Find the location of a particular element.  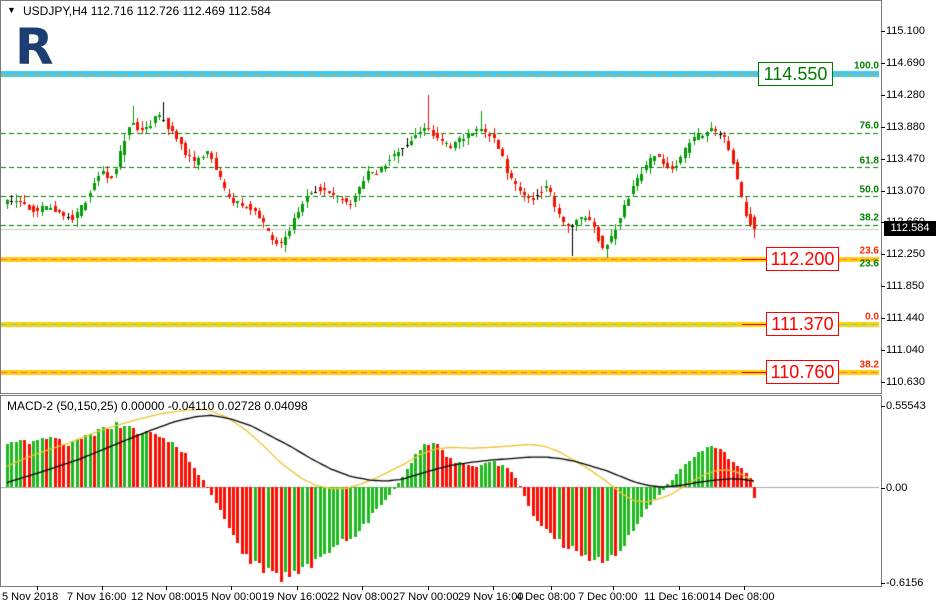

price-axis-label: 113.070 is located at coordinates (905, 190).